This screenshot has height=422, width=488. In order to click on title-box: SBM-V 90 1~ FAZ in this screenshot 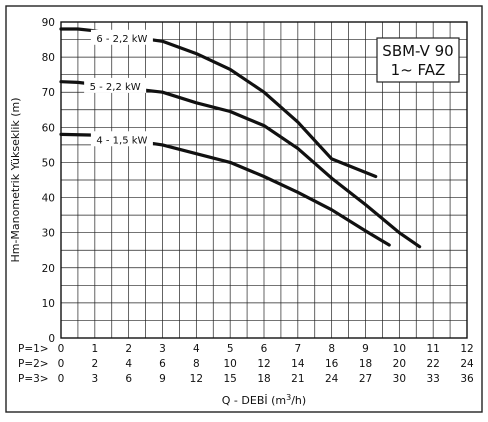, I will do `click(418, 60)`.